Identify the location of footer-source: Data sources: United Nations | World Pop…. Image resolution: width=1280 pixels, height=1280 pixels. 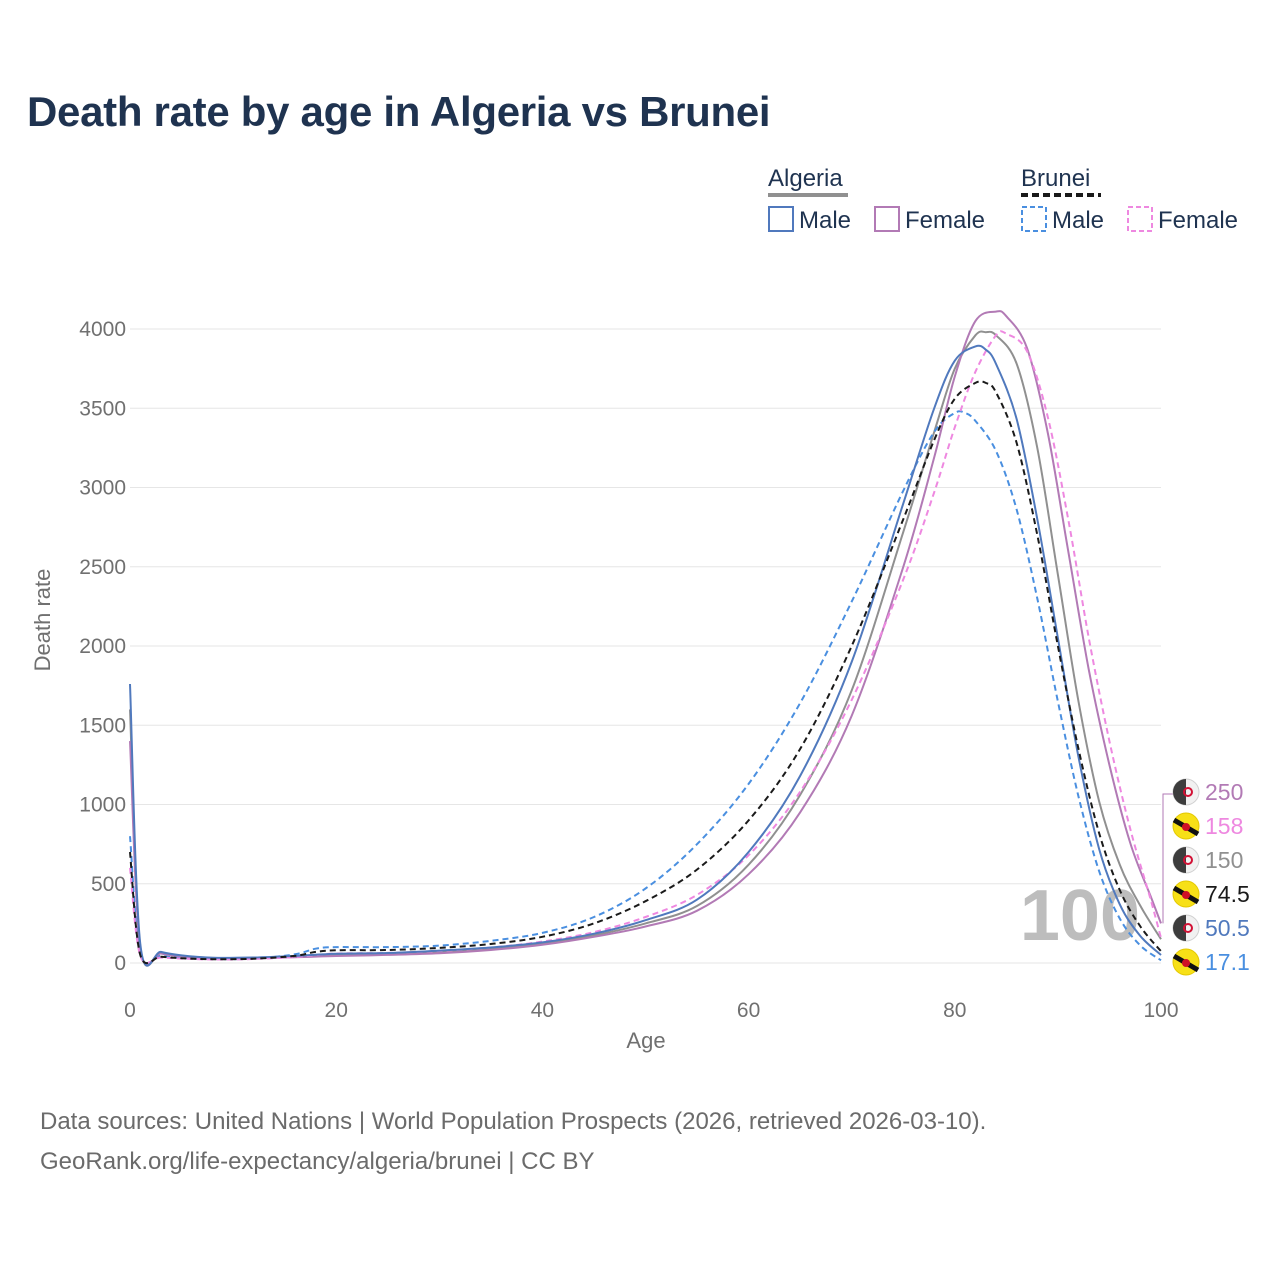
(513, 1121).